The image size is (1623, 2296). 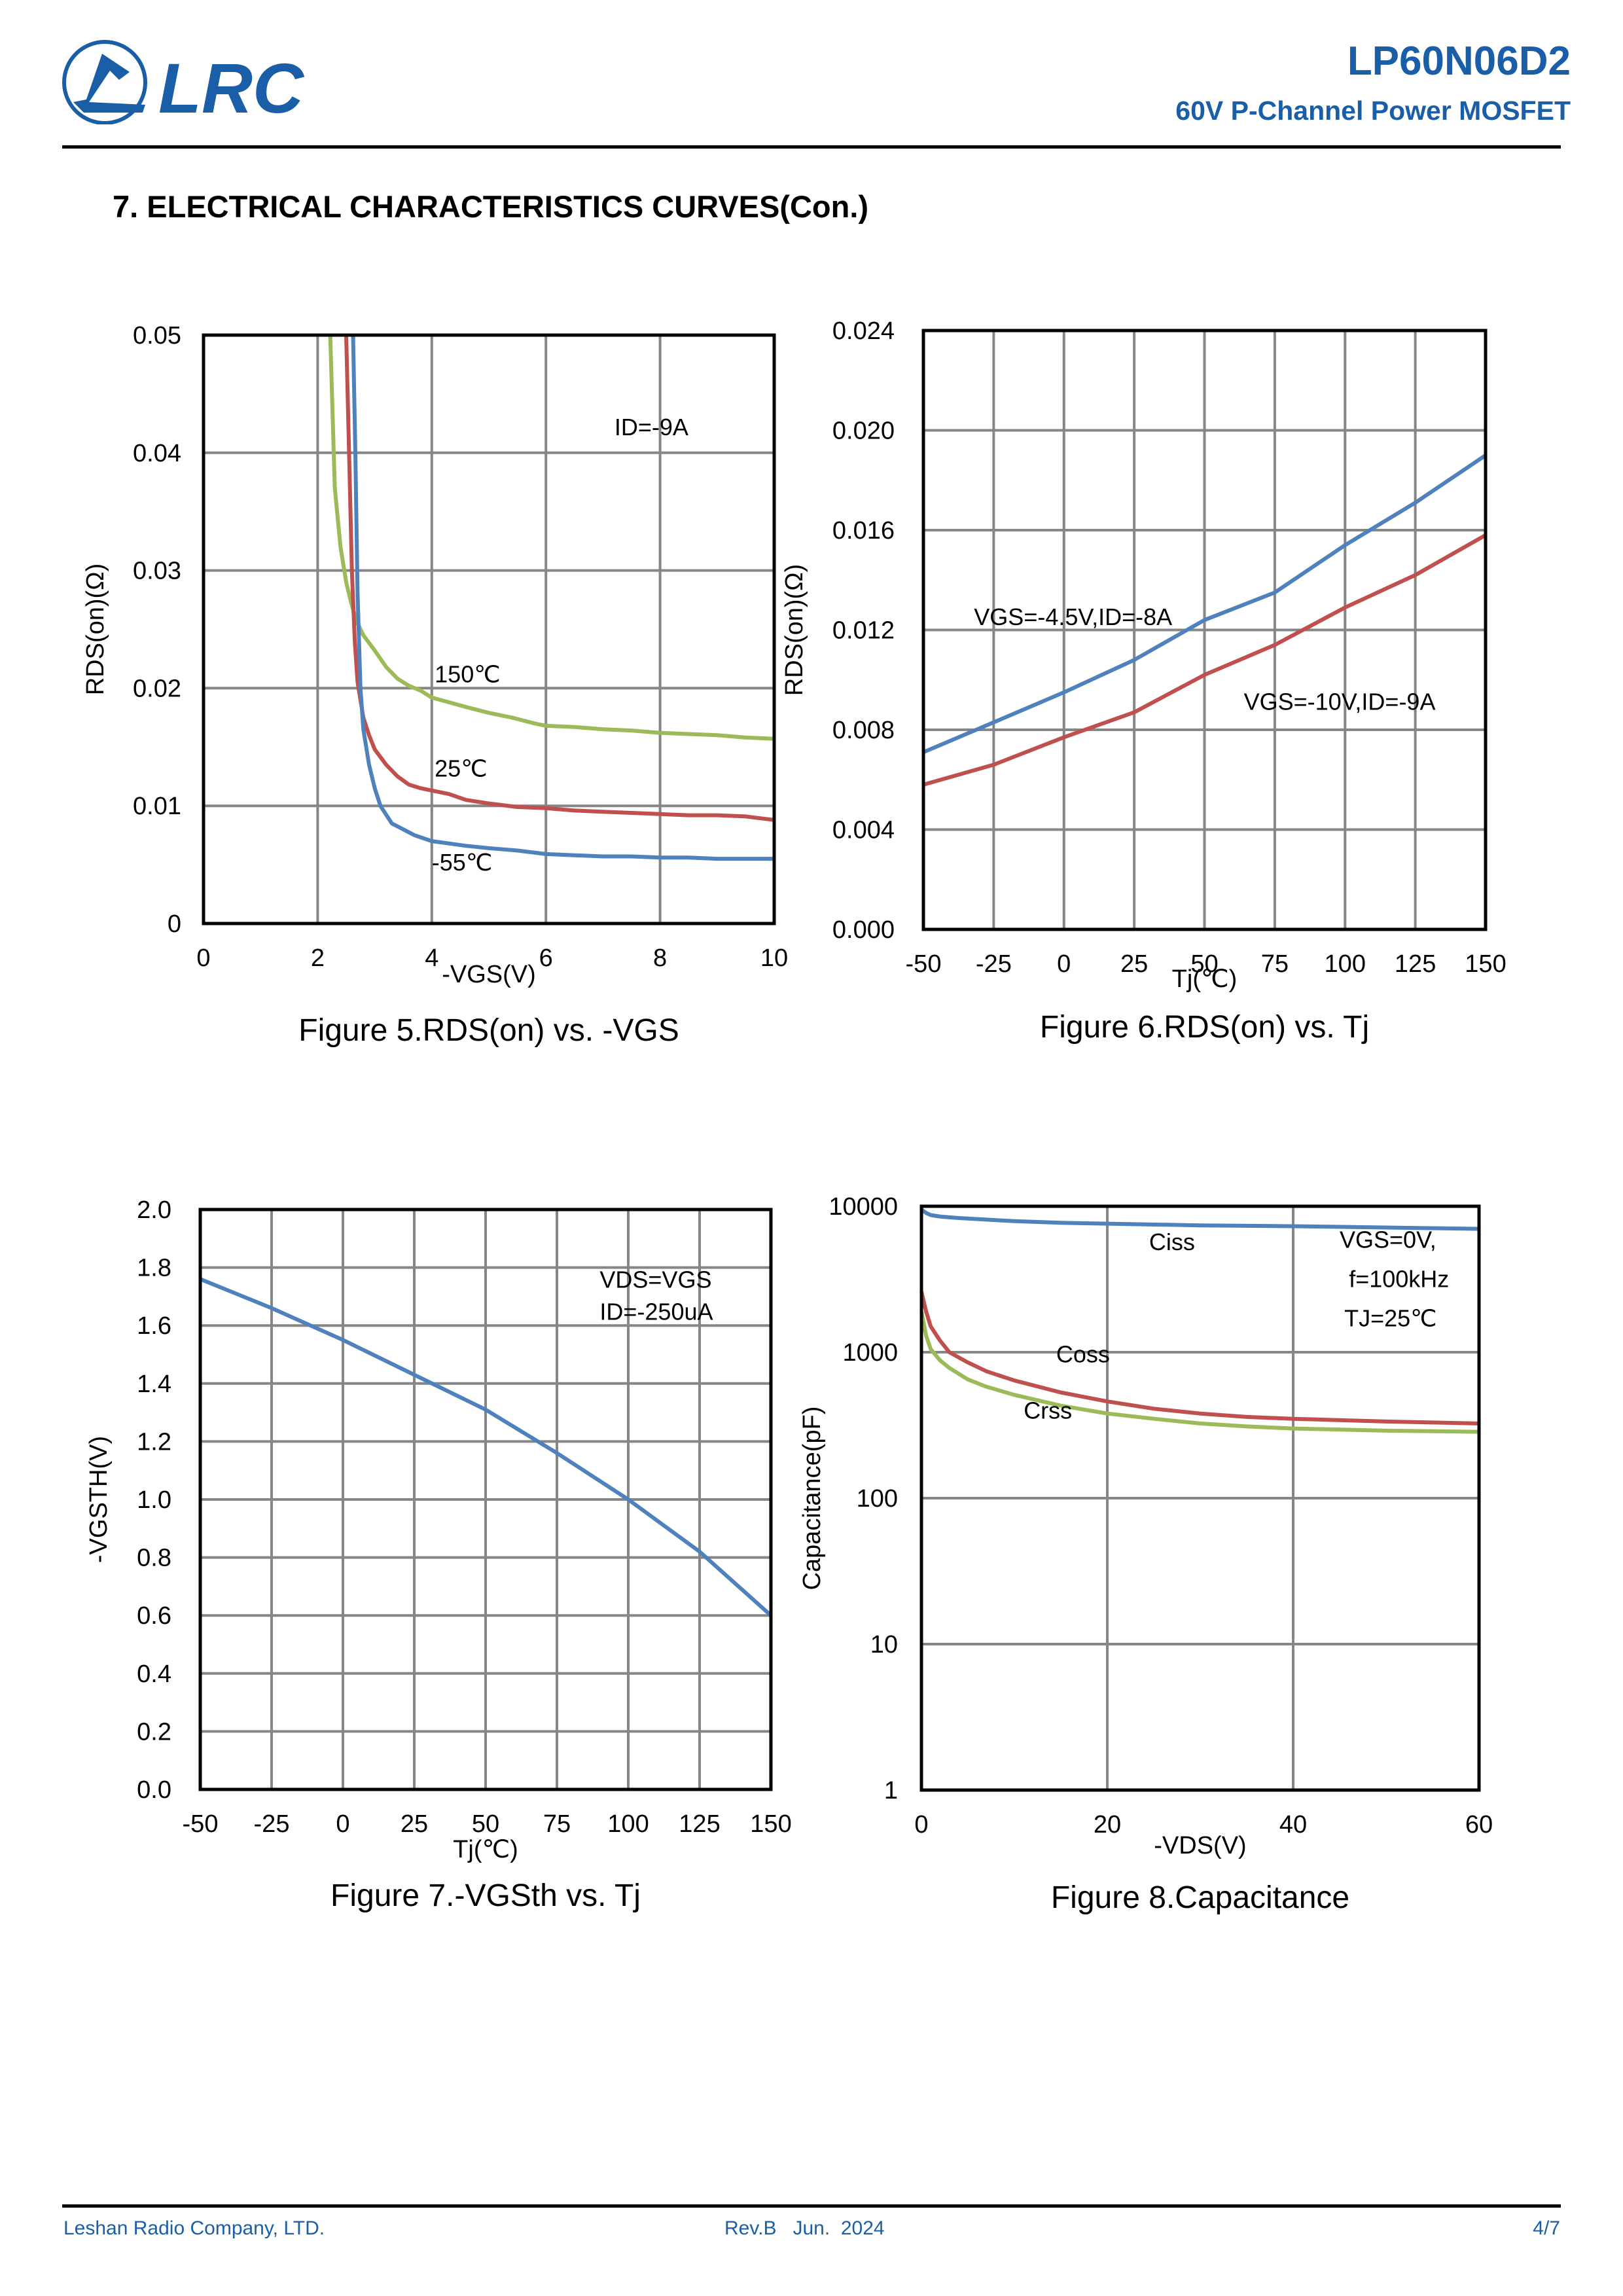 What do you see at coordinates (1172, 1242) in the screenshot?
I see `chart-annotation: Ciss` at bounding box center [1172, 1242].